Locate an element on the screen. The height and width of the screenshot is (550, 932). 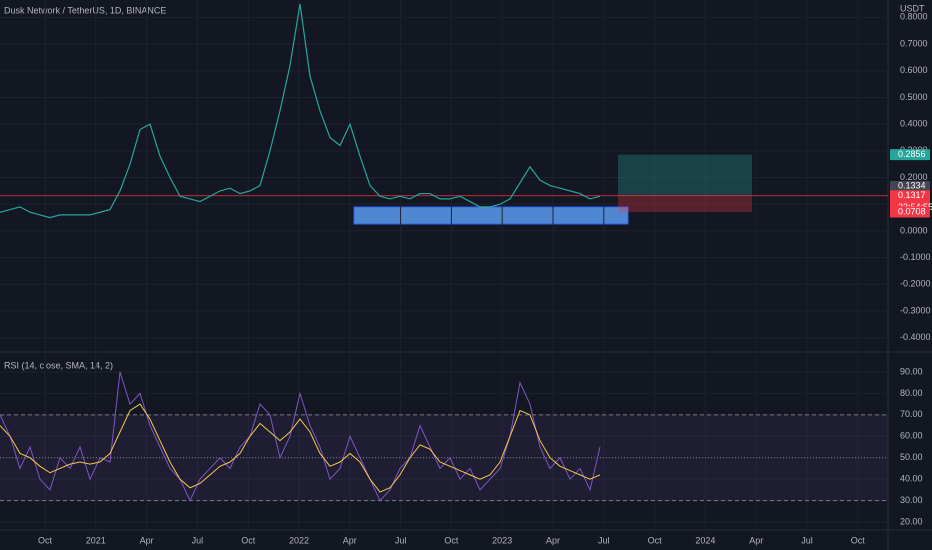
y-tick-label: 0.7000 is located at coordinates (914, 43).